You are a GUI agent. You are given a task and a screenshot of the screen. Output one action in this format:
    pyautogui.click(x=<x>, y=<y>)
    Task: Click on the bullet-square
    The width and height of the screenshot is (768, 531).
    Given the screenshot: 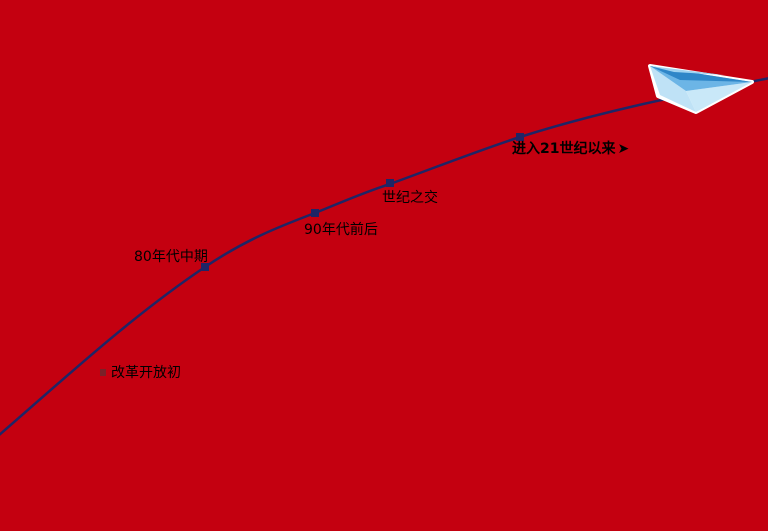 What is the action you would take?
    pyautogui.click(x=103, y=372)
    